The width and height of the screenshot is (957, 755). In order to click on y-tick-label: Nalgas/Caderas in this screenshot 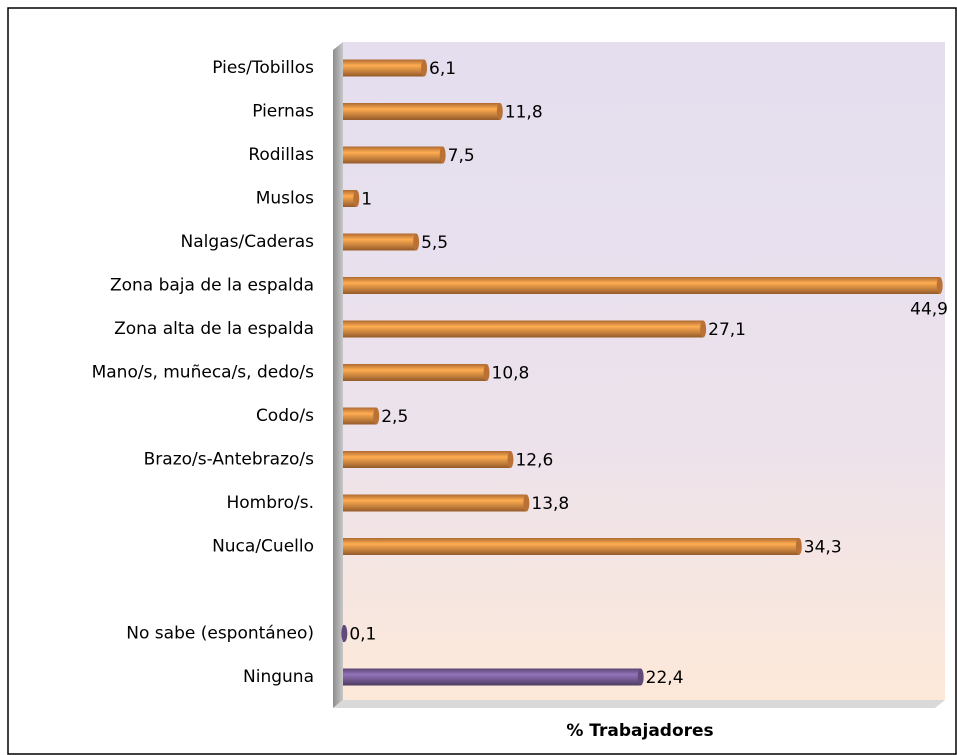, I will do `click(248, 242)`.